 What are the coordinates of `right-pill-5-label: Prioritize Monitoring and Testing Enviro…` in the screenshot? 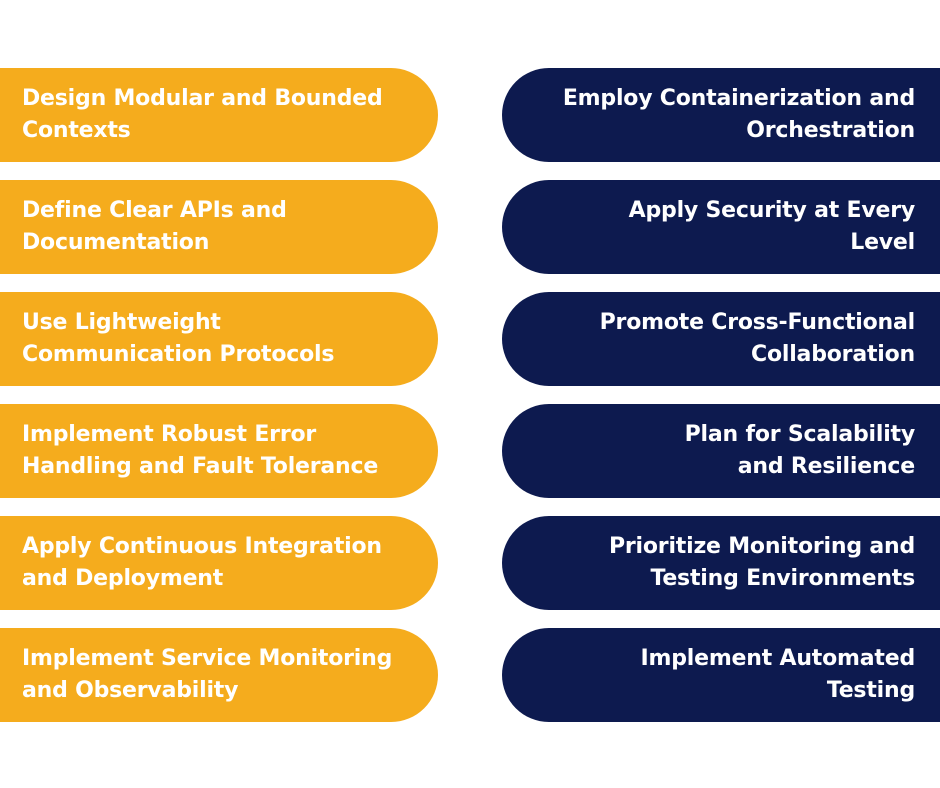 It's located at (761, 562).